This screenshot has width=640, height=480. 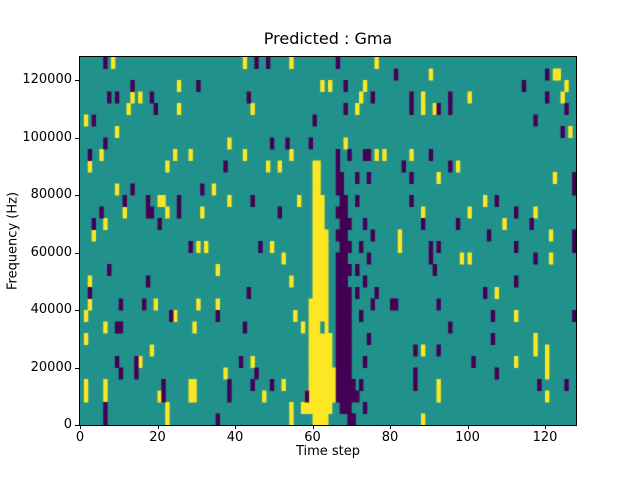 I want to click on y-tick-label: 60000, so click(x=51, y=252).